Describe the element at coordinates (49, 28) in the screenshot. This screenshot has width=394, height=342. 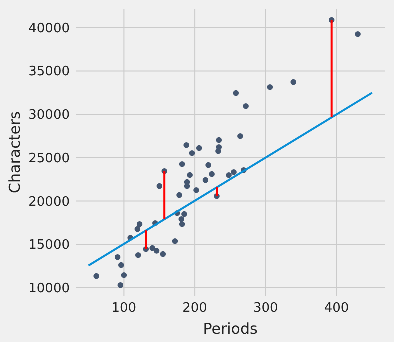
I see `y-tick-label: 40000` at that location.